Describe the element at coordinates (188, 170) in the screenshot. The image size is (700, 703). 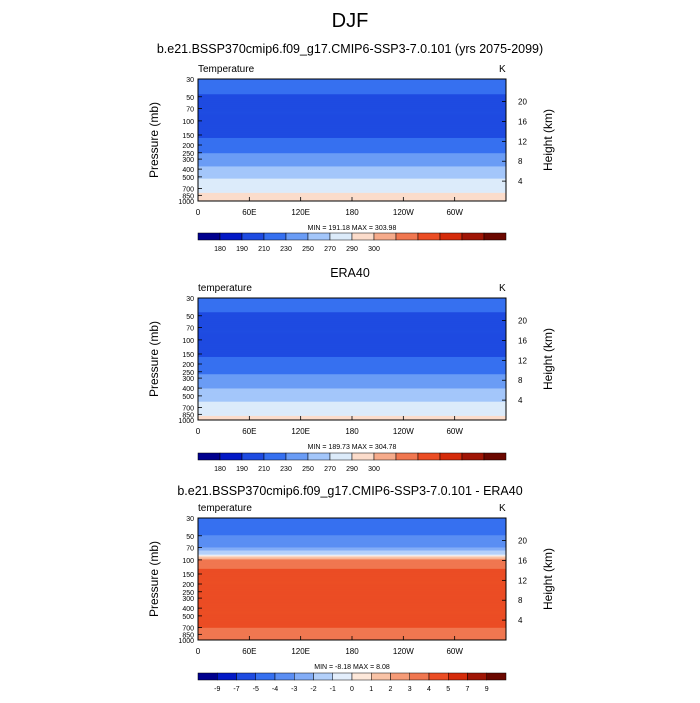
I see `y-tick-label: 400` at that location.